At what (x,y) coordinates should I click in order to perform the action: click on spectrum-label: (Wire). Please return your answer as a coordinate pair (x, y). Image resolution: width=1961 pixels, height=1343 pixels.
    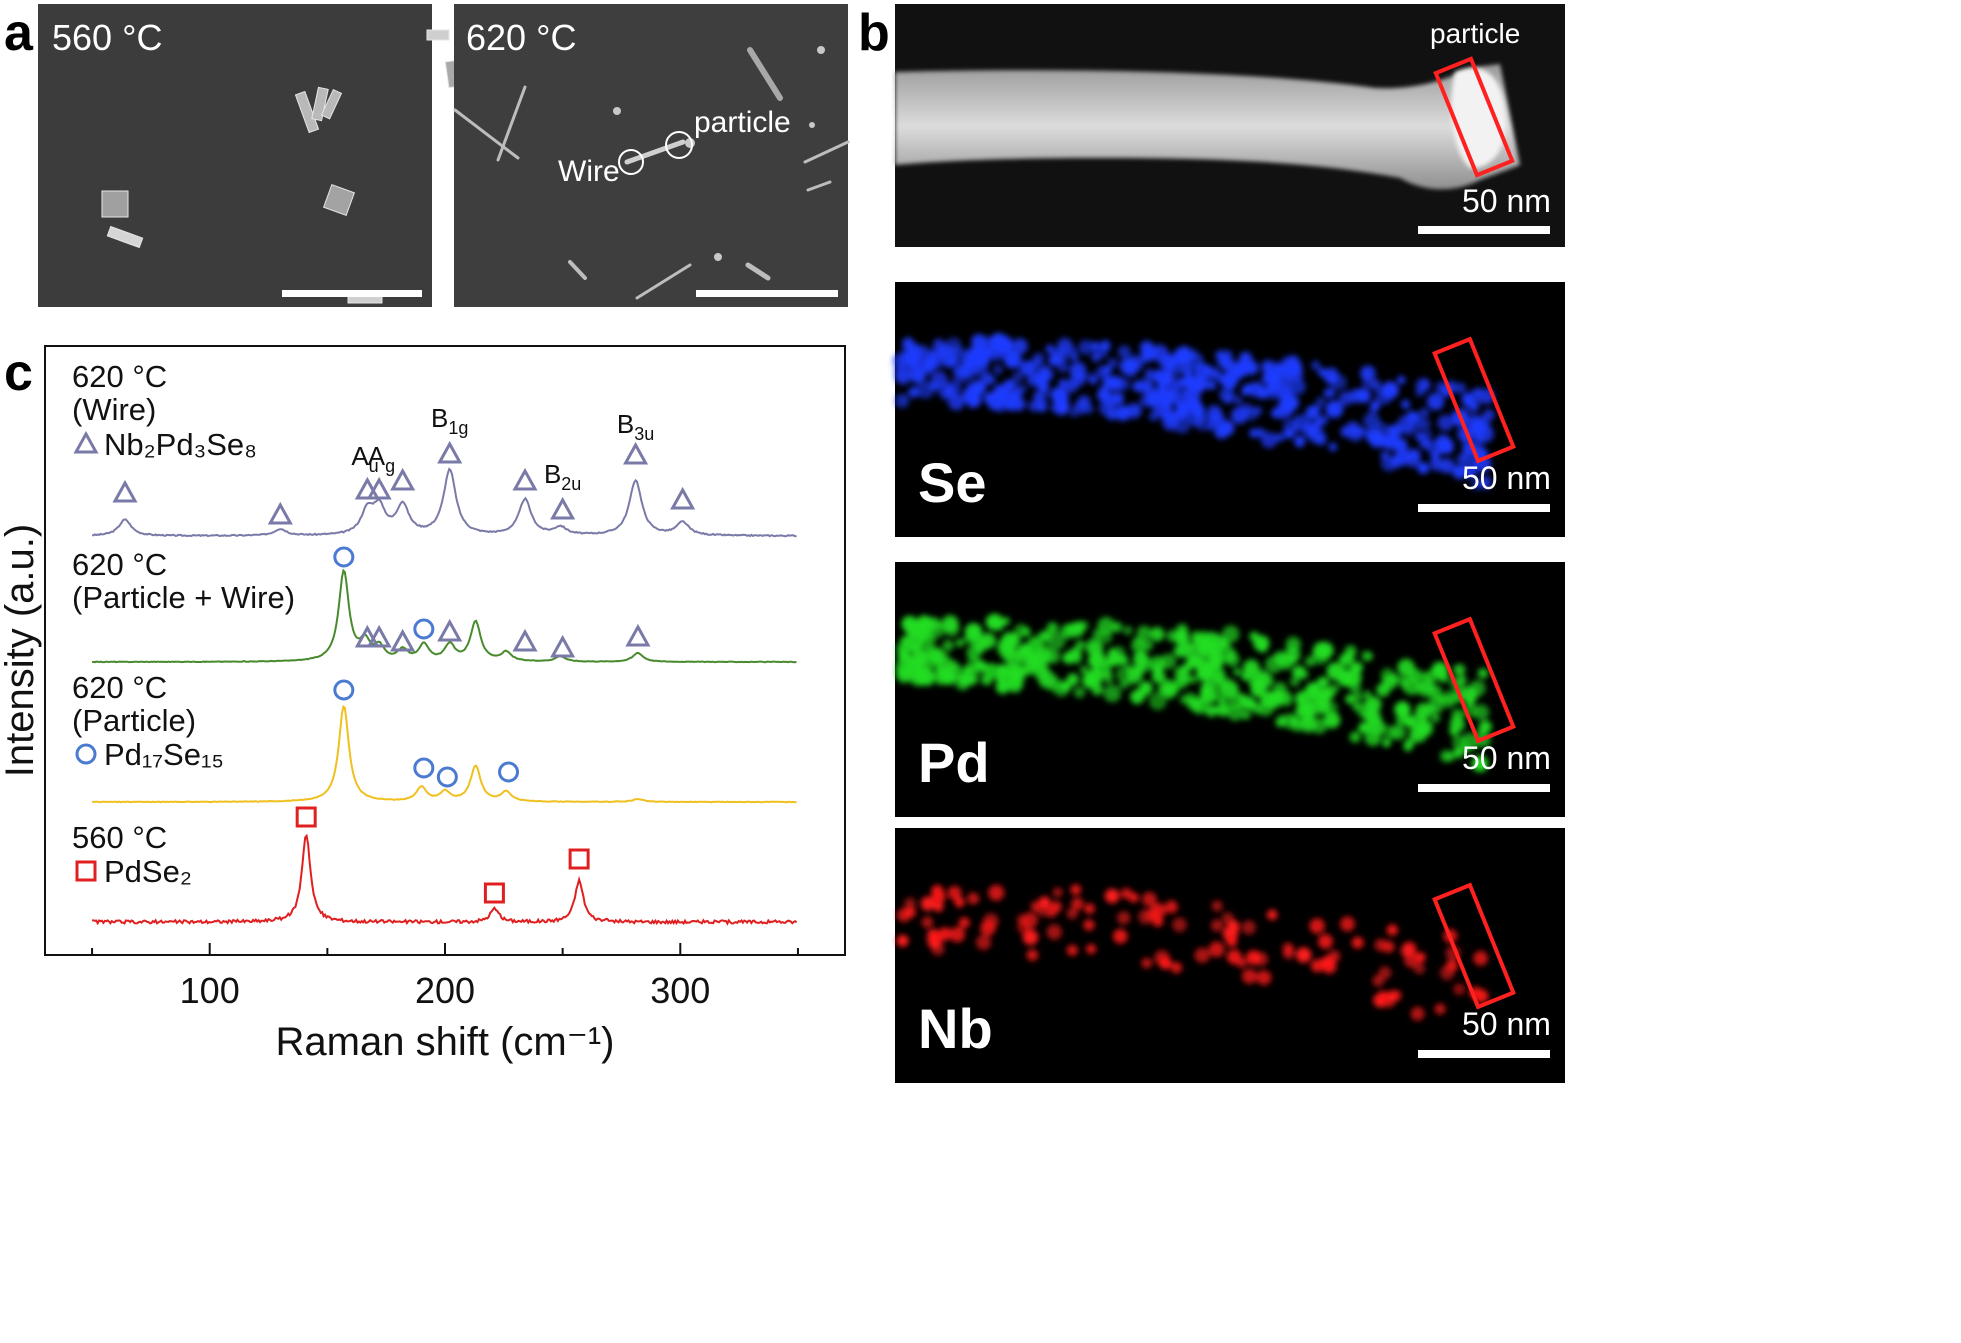
    Looking at the image, I should click on (114, 409).